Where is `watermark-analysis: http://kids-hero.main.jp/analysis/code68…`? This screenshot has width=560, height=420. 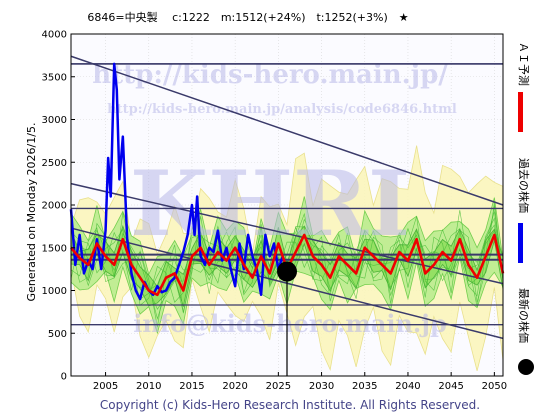
watermark-analysis: http://kids-hero.main.jp/analysis/code68… is located at coordinates (282, 109).